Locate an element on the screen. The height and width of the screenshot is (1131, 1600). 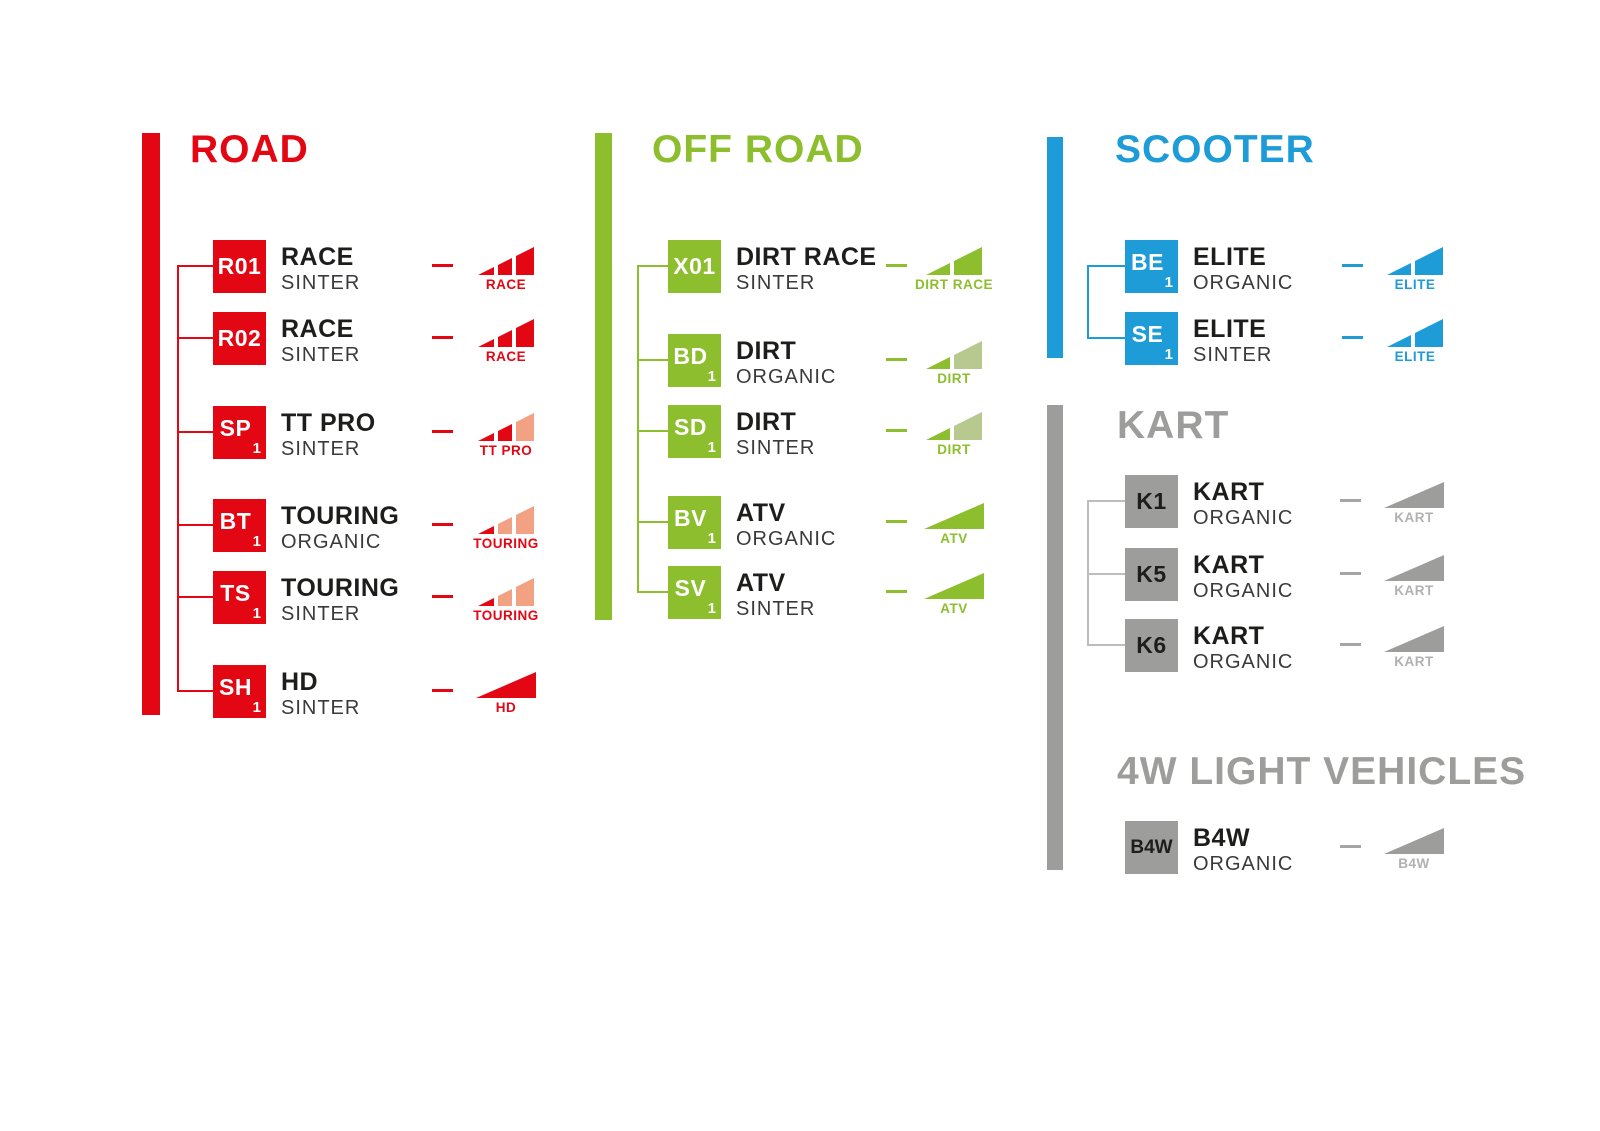
icon-label: HD is located at coordinates (506, 707).